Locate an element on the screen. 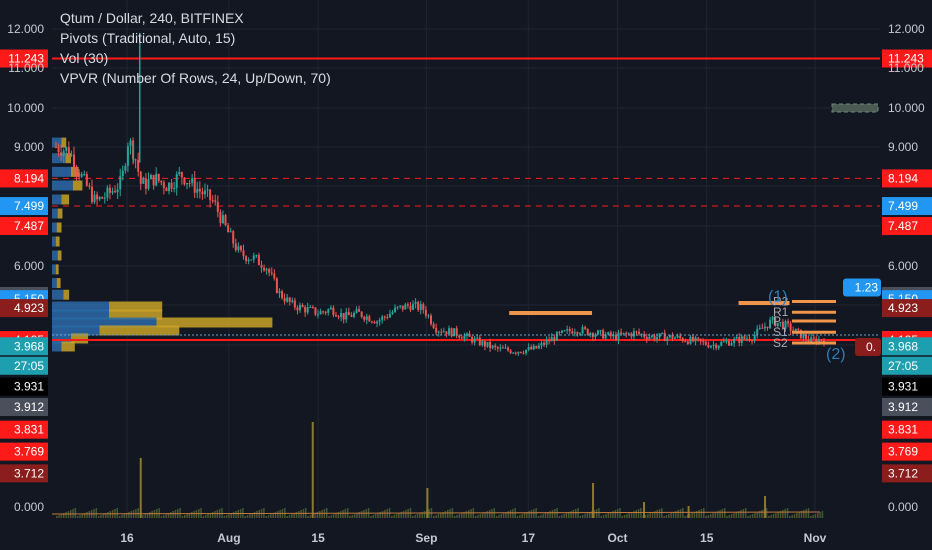 This screenshot has height=550, width=932. price-tag-label: 4.923 is located at coordinates (29, 308).